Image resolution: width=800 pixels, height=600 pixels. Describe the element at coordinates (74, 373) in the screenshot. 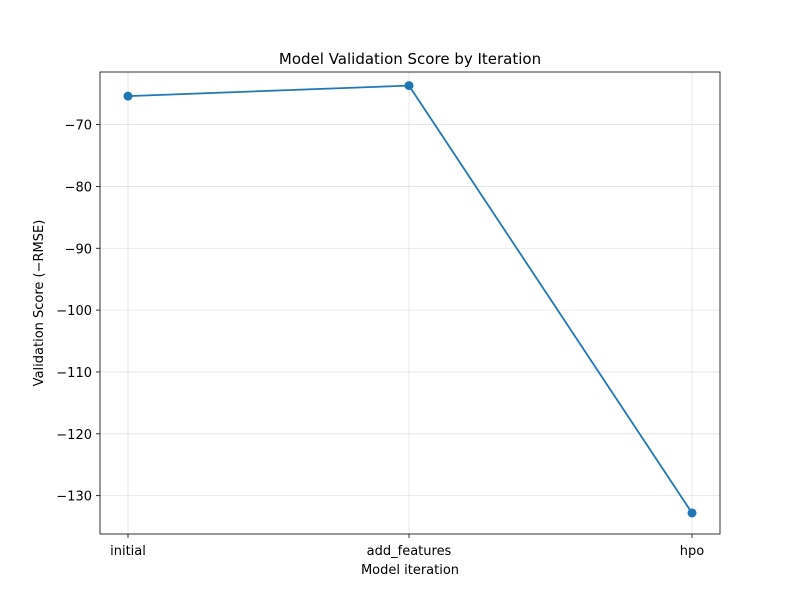

I see `y-tick-label: −110` at that location.